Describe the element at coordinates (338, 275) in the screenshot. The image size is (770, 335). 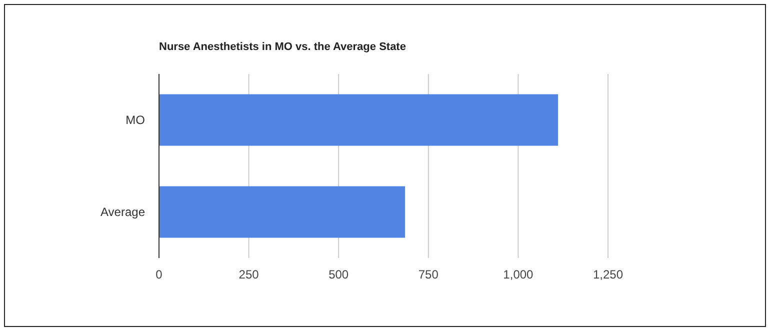
I see `x-tick-label: 500` at that location.